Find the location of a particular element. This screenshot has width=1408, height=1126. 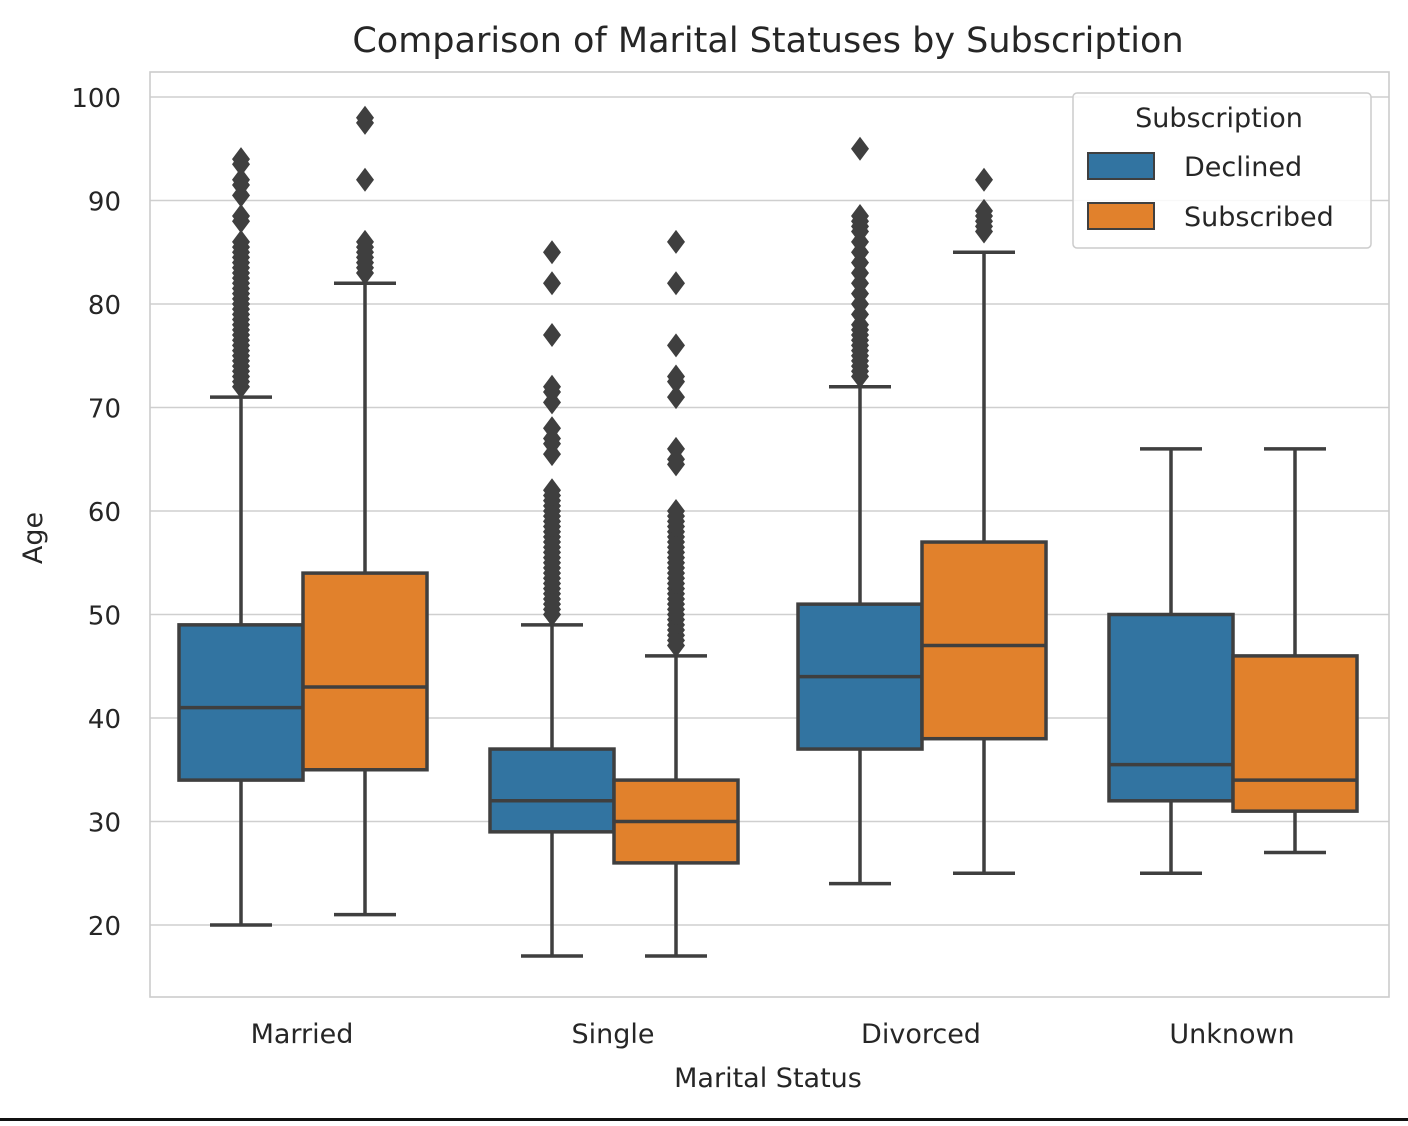

y-tick-label: 70 is located at coordinates (104, 410).